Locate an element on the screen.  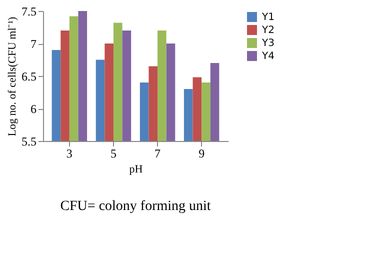
legend-label: Y3 is located at coordinates (267, 43).